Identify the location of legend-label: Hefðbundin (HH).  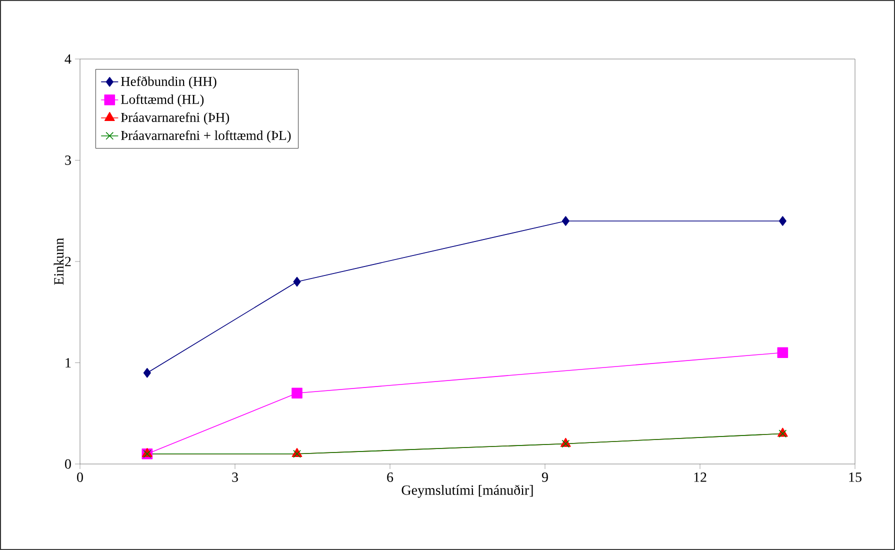
(168, 82).